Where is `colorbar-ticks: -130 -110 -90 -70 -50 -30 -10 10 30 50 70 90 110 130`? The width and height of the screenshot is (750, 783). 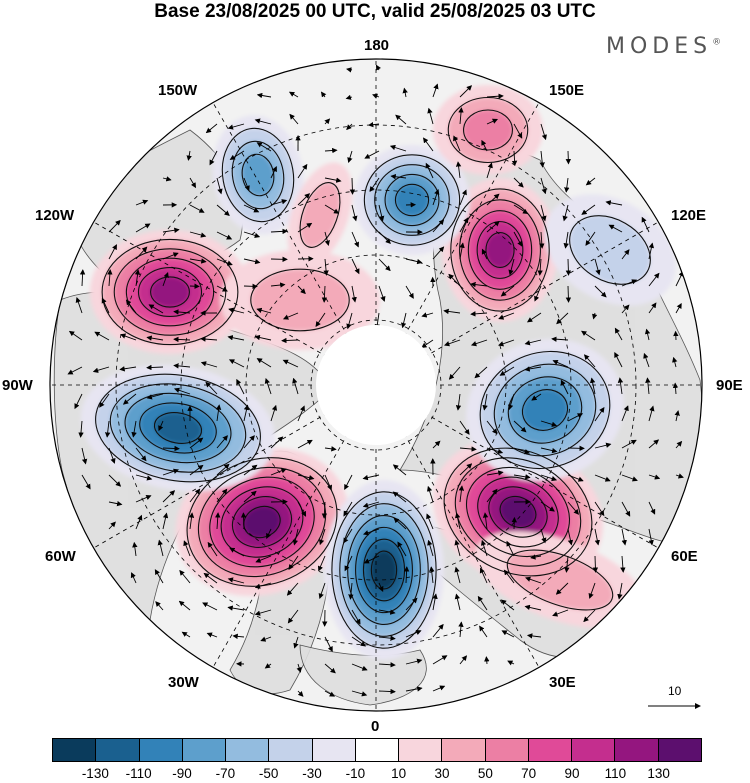
colorbar-ticks: -130 -110 -90 -70 -50 -30 -10 10 30 50 70 90 110 130 is located at coordinates (377, 774).